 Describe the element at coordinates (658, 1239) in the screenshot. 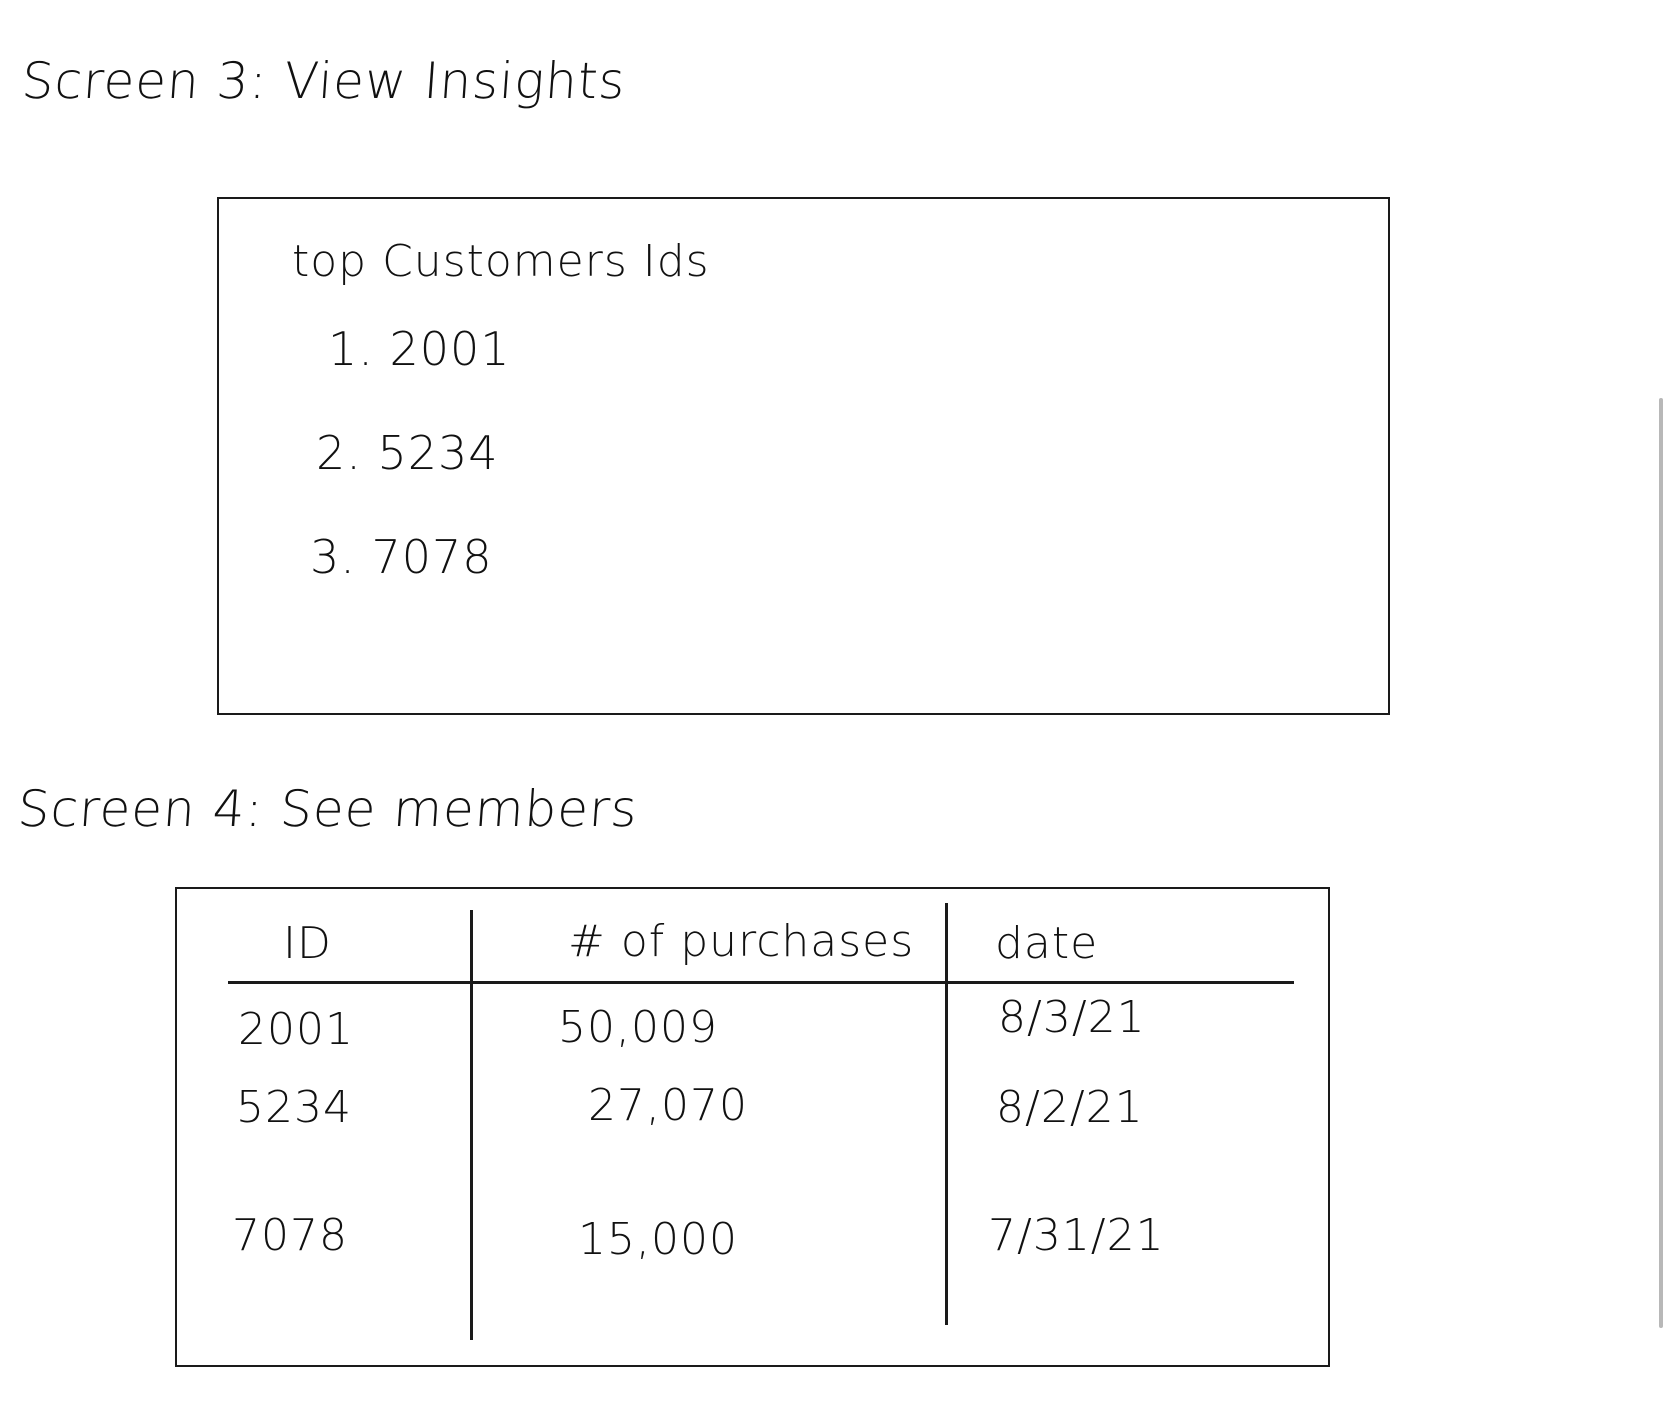

I see `table-cell-purchases: 15,000` at that location.